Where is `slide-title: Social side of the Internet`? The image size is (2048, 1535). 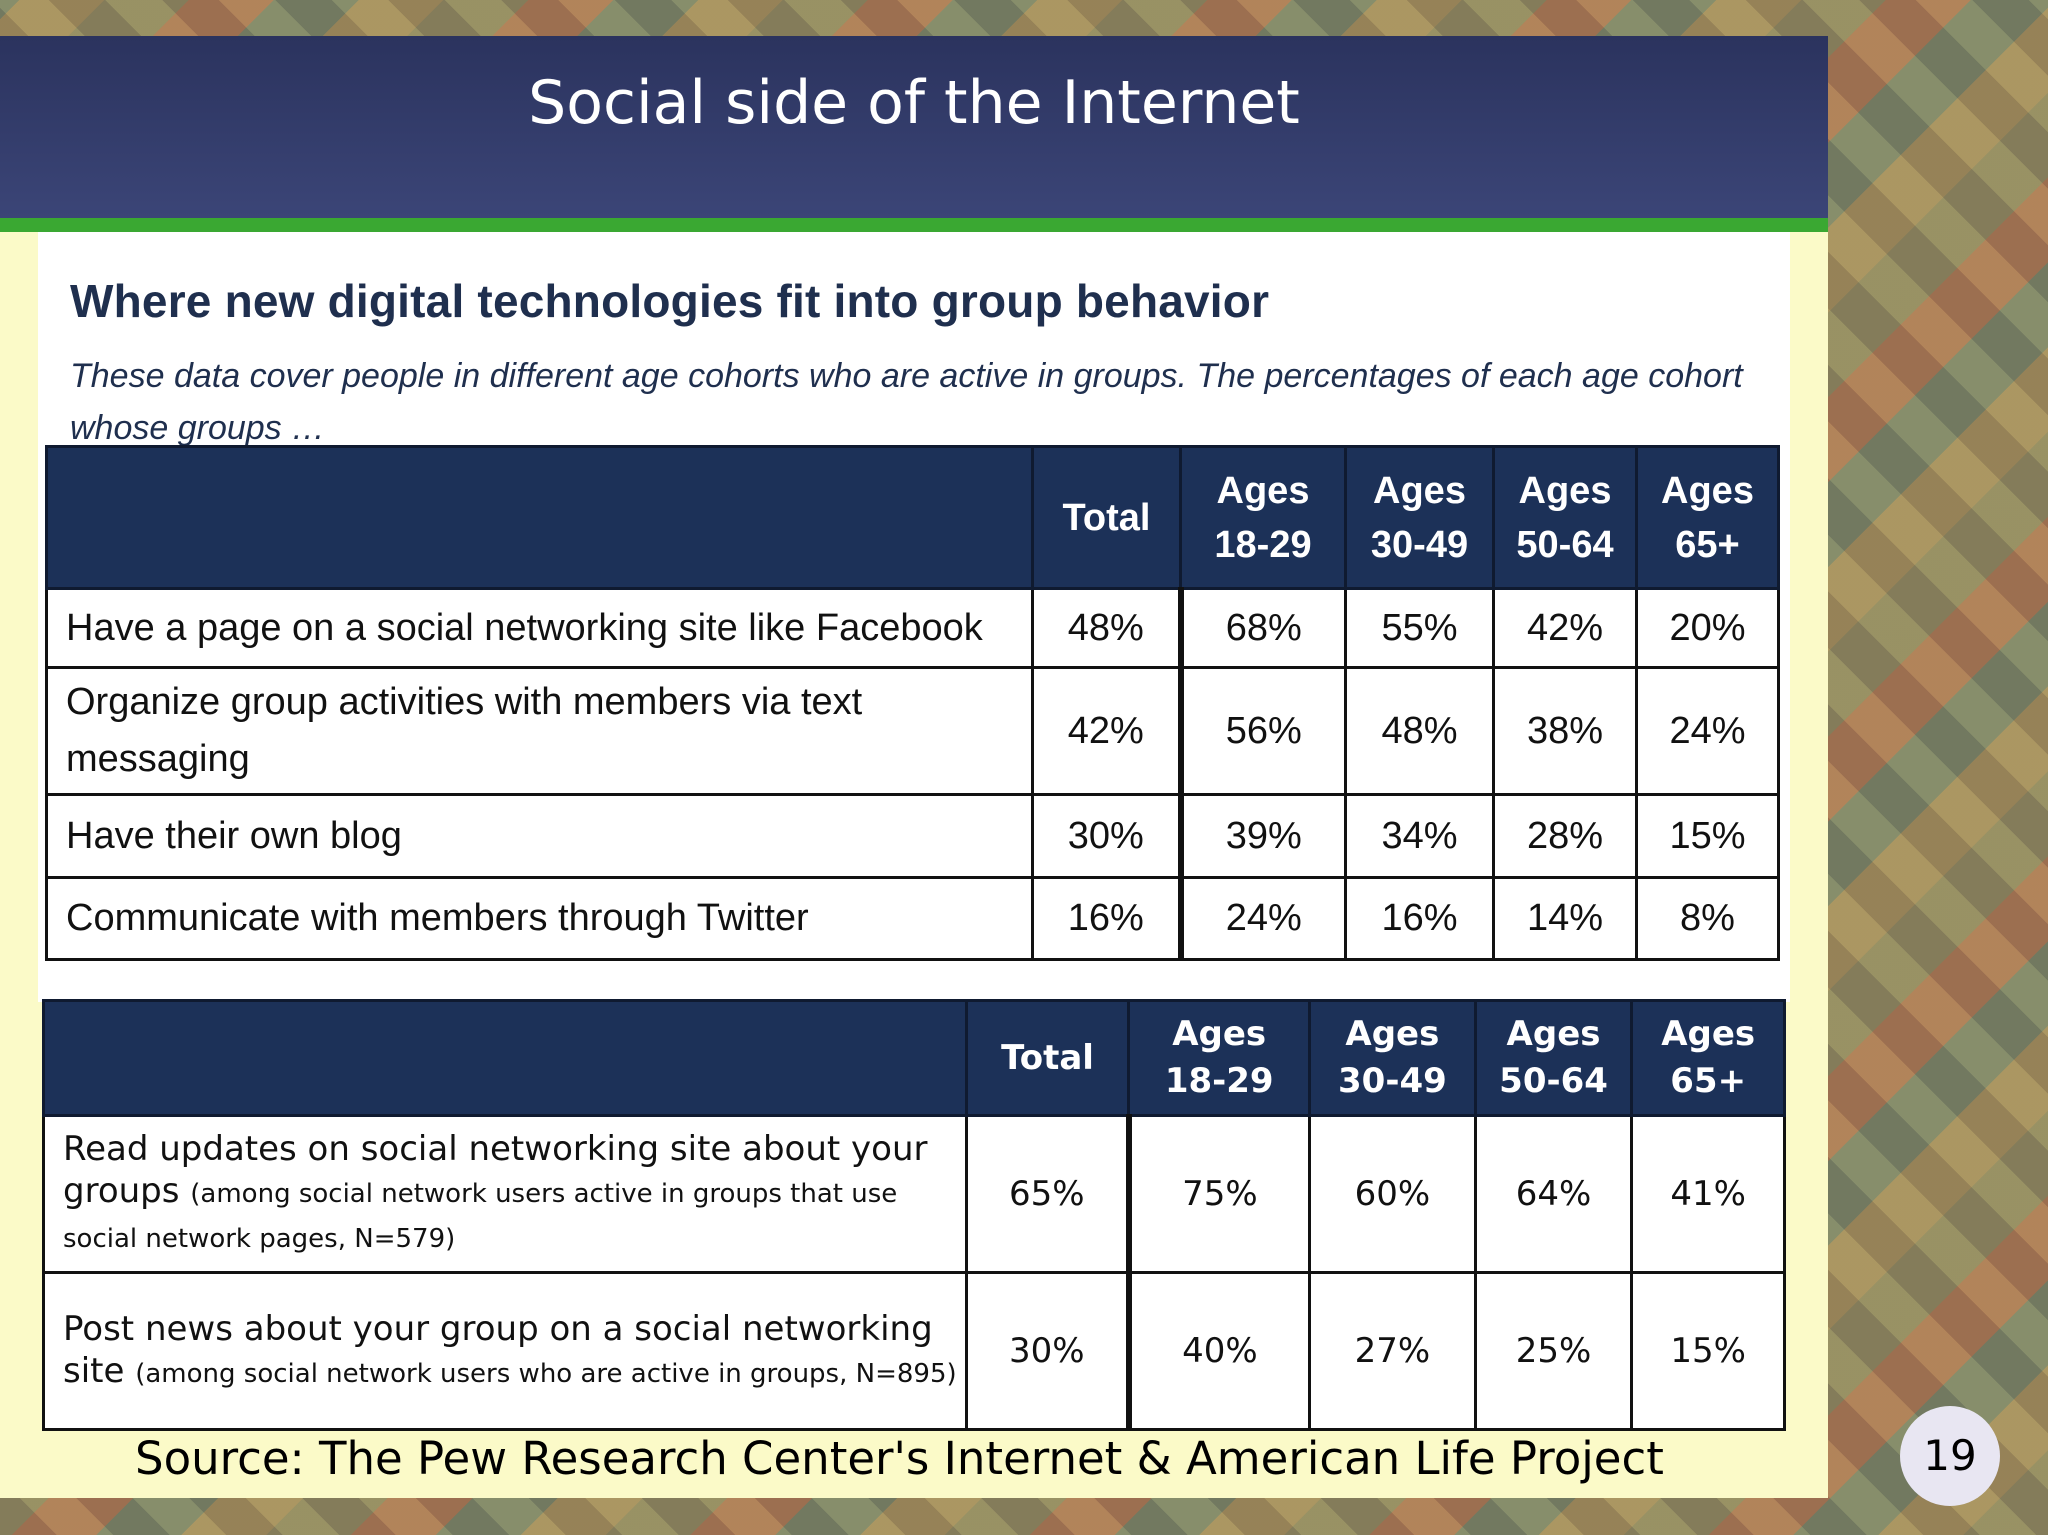
slide-title: Social side of the Internet is located at coordinates (914, 103).